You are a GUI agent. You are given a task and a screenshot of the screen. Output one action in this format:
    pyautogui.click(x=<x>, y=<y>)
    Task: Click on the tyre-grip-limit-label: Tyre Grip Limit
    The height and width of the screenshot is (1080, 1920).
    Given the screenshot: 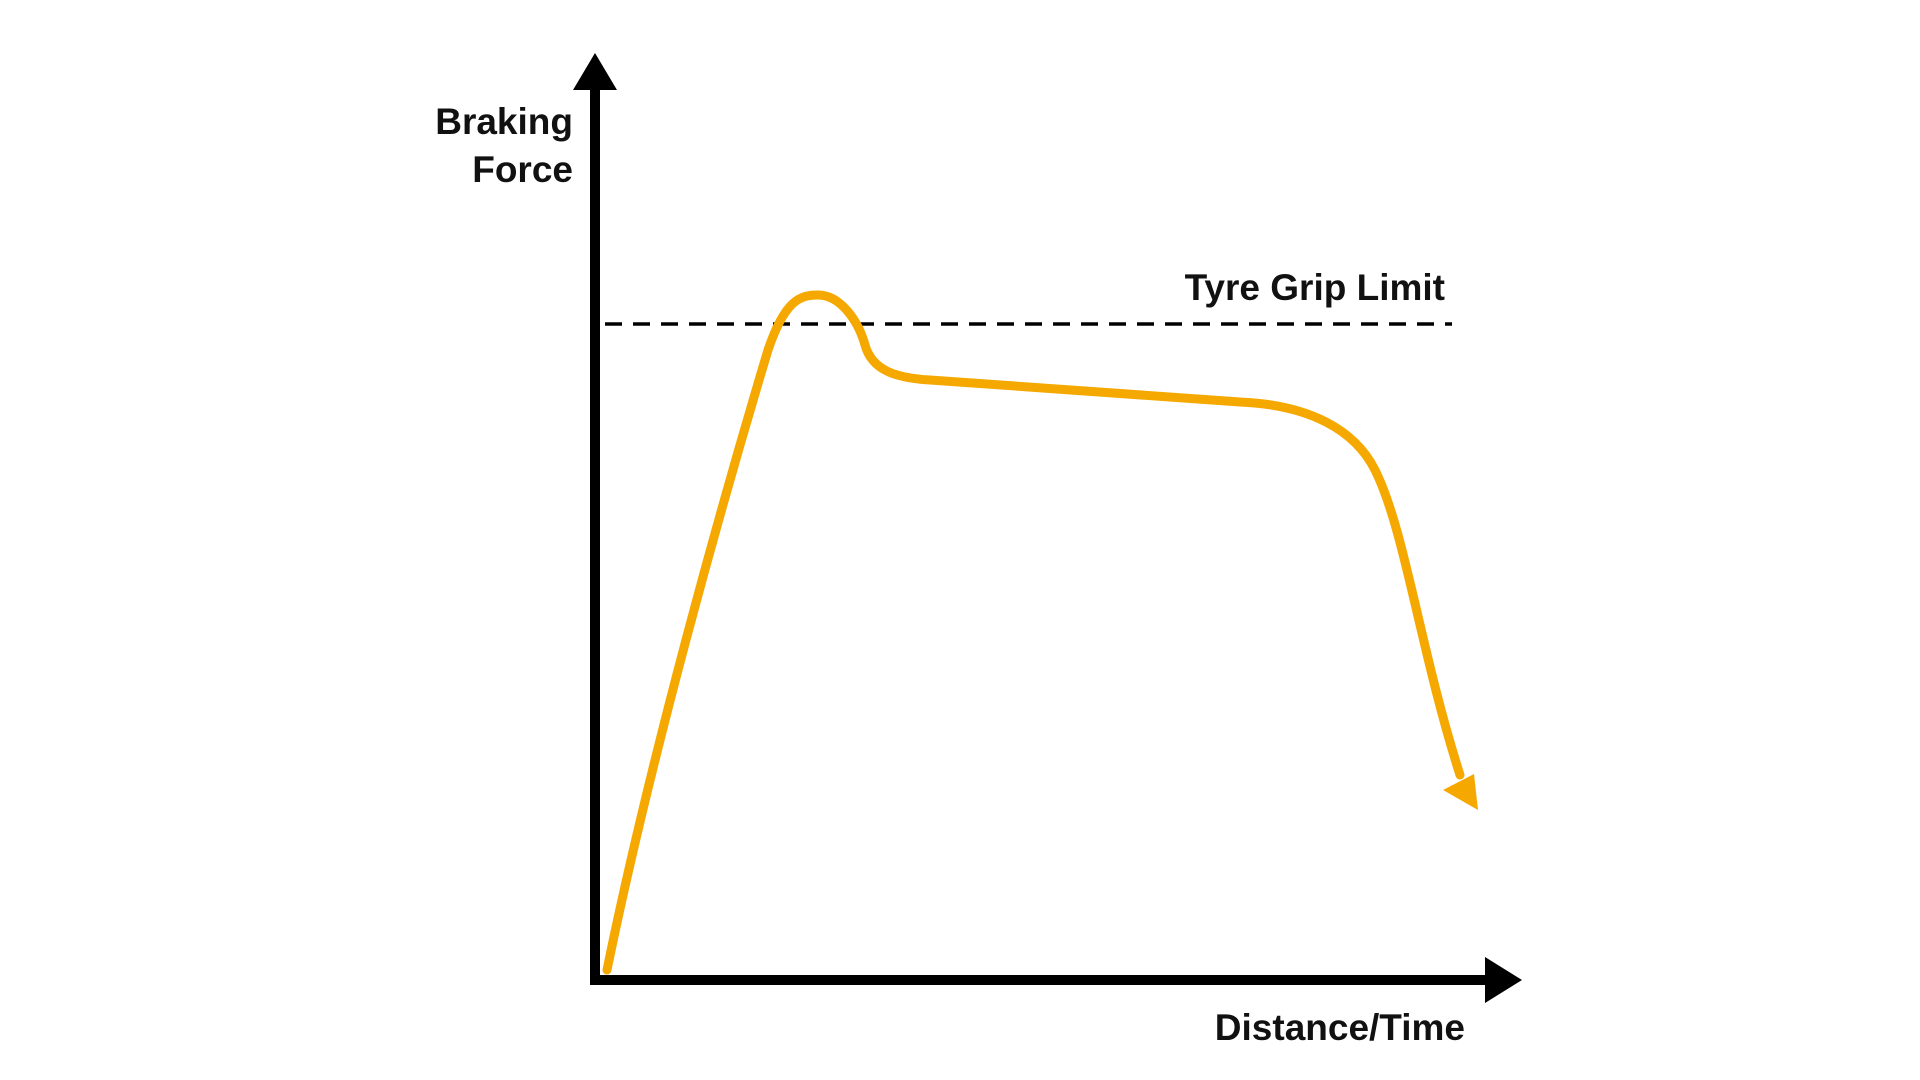 What is the action you would take?
    pyautogui.click(x=1315, y=287)
    